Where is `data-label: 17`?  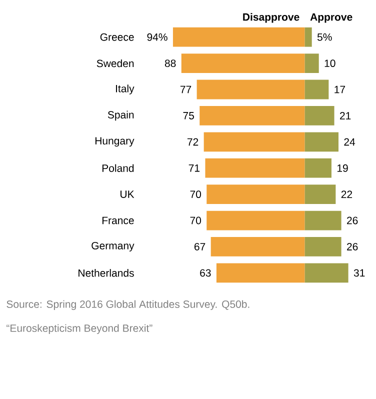
data-label: 17 is located at coordinates (340, 90).